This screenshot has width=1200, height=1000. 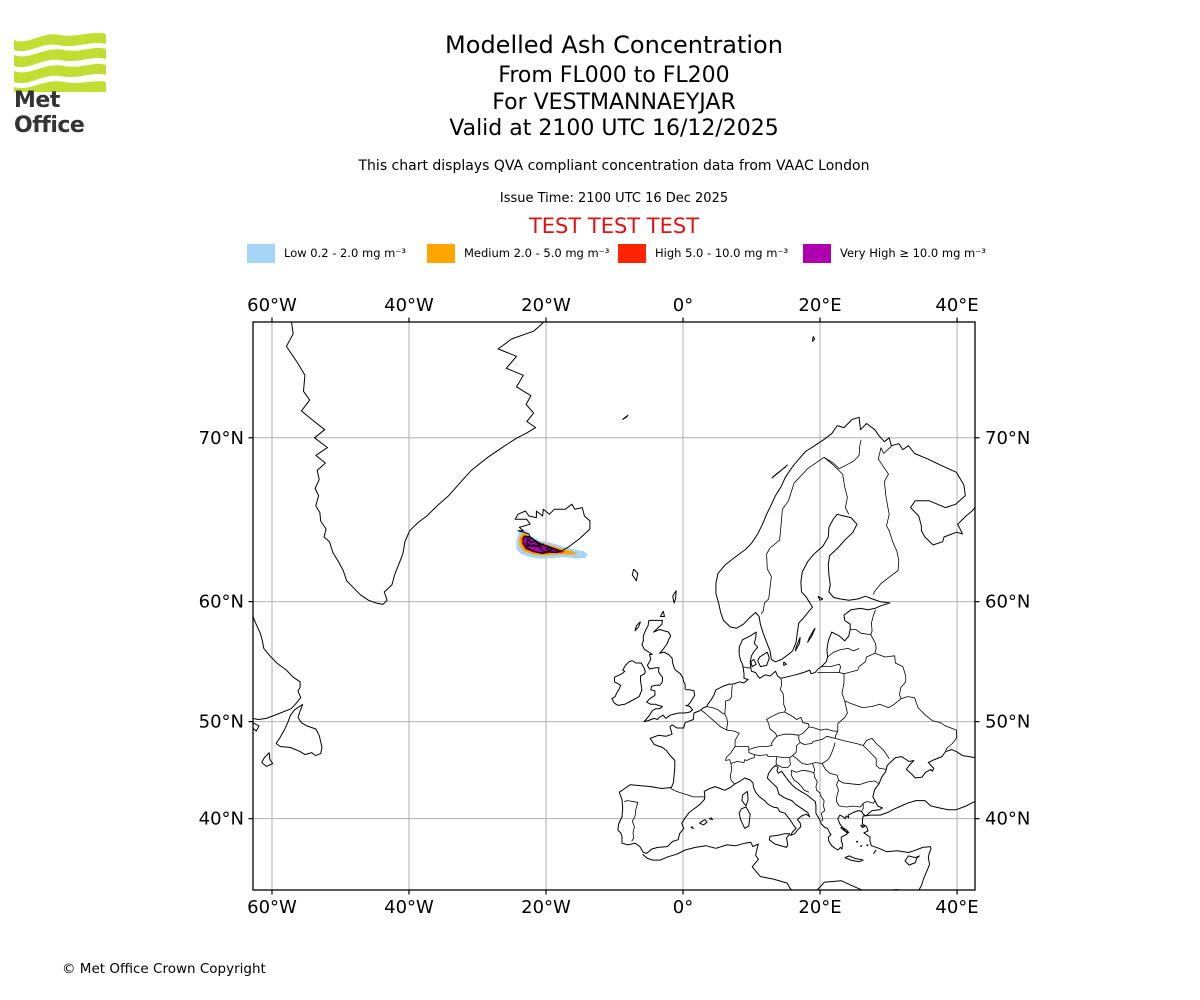 What do you see at coordinates (836, 485) in the screenshot?
I see `border-sweden-finland` at bounding box center [836, 485].